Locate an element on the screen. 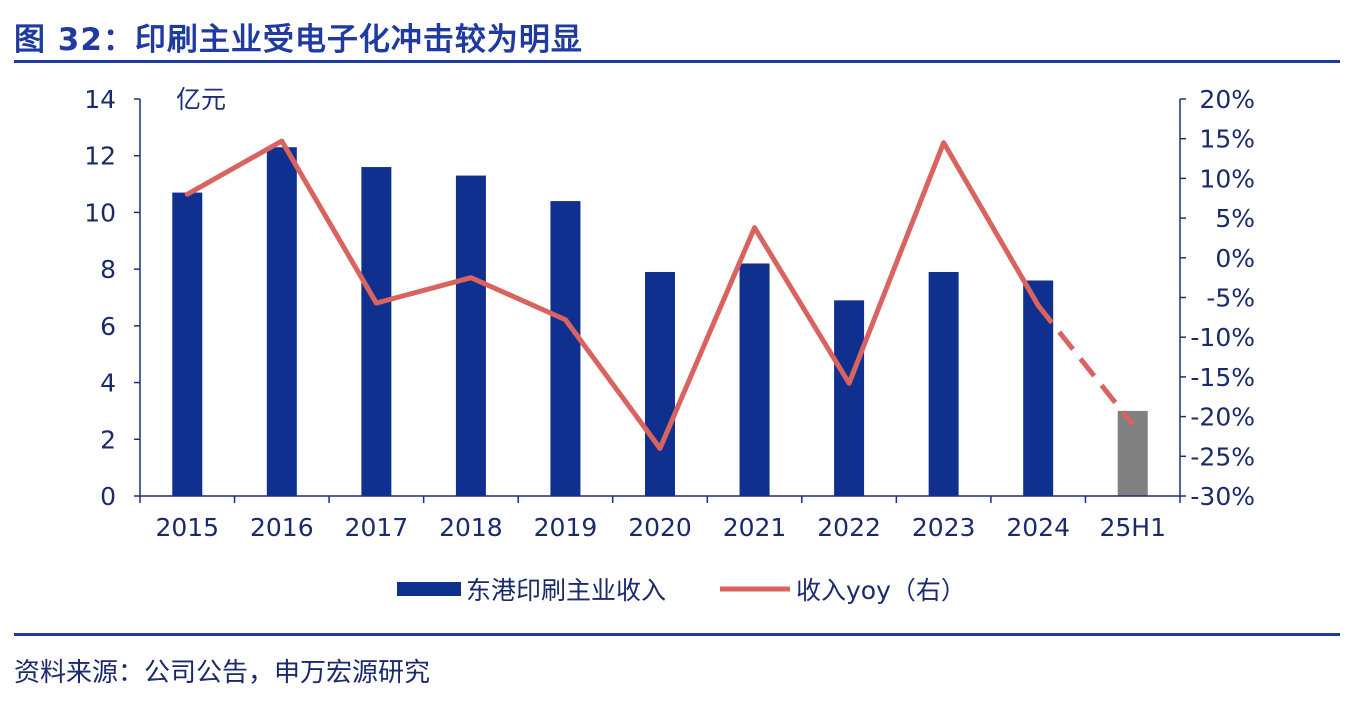 The image size is (1368, 702). bar-2018 is located at coordinates (470, 336).